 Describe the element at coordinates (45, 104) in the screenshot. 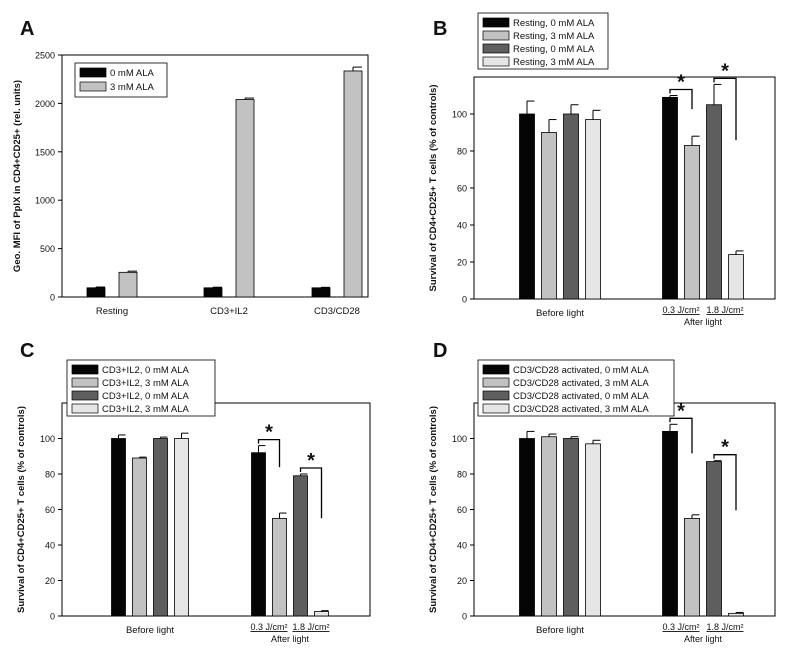

I see `y-tick-label: 2000` at that location.